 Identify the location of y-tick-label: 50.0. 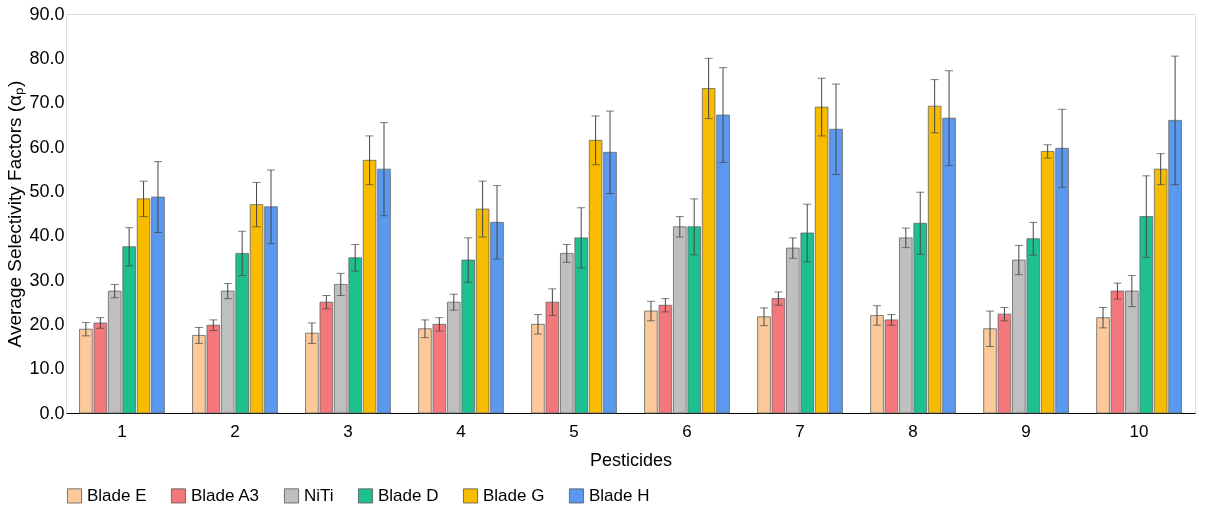
(47, 190).